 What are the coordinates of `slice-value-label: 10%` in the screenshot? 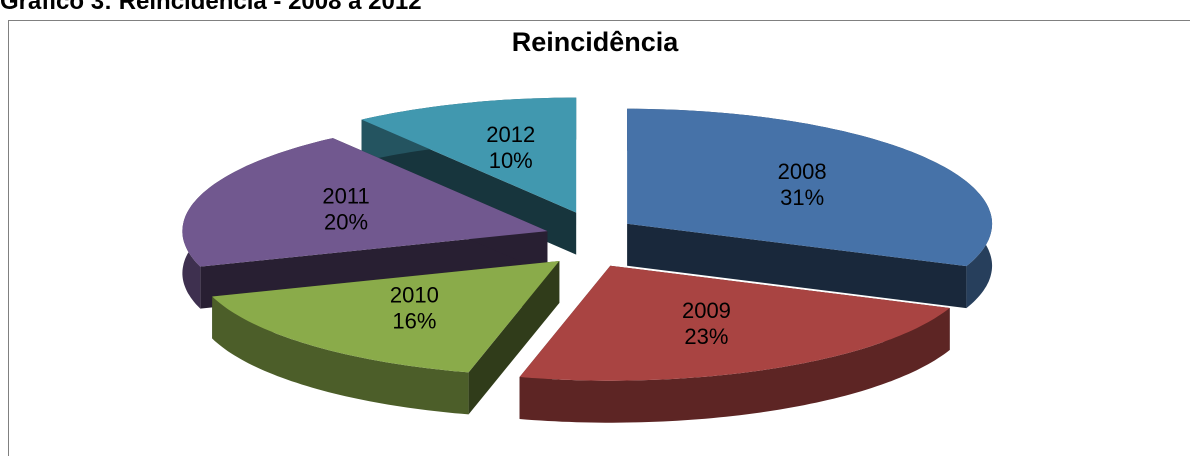 It's located at (511, 160).